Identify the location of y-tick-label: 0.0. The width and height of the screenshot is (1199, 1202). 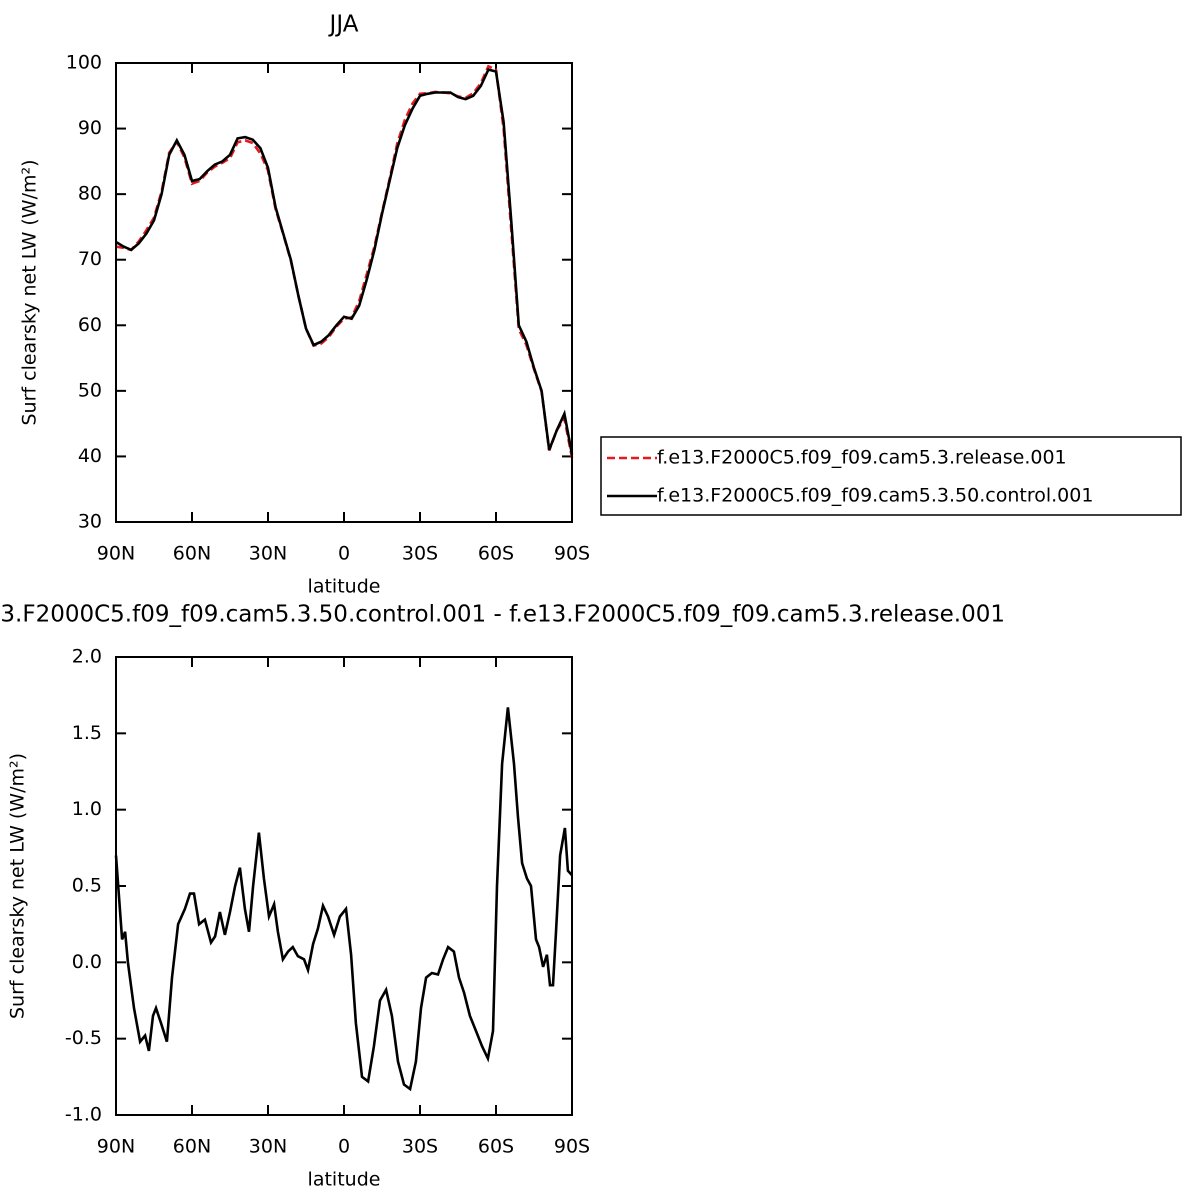
(87, 962).